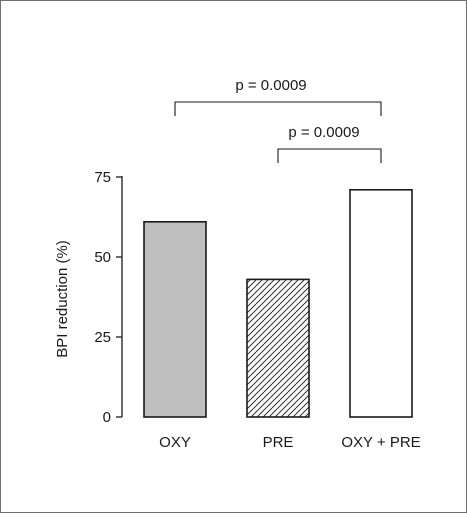  Describe the element at coordinates (62, 299) in the screenshot. I see `y-axis-label: BPI reduction (%)` at that location.